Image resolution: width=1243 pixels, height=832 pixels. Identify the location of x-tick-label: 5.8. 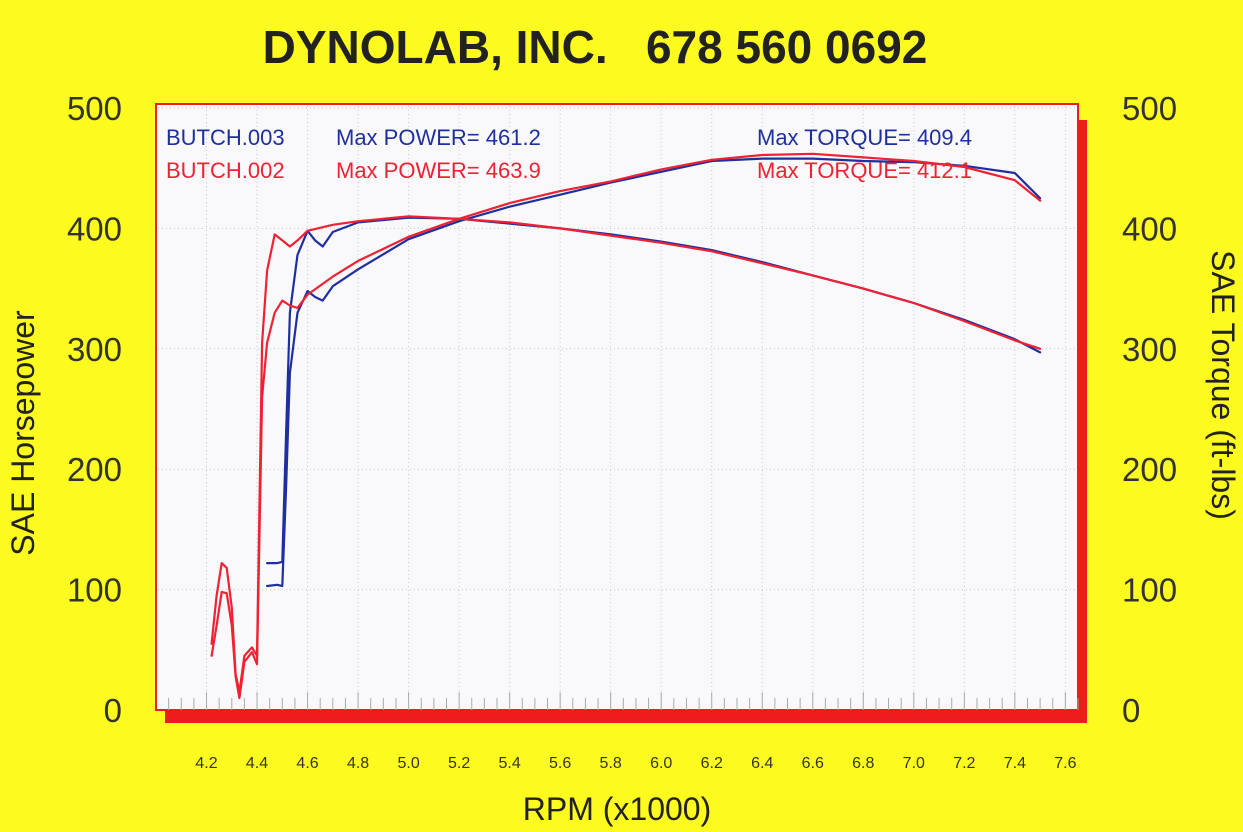
(611, 763).